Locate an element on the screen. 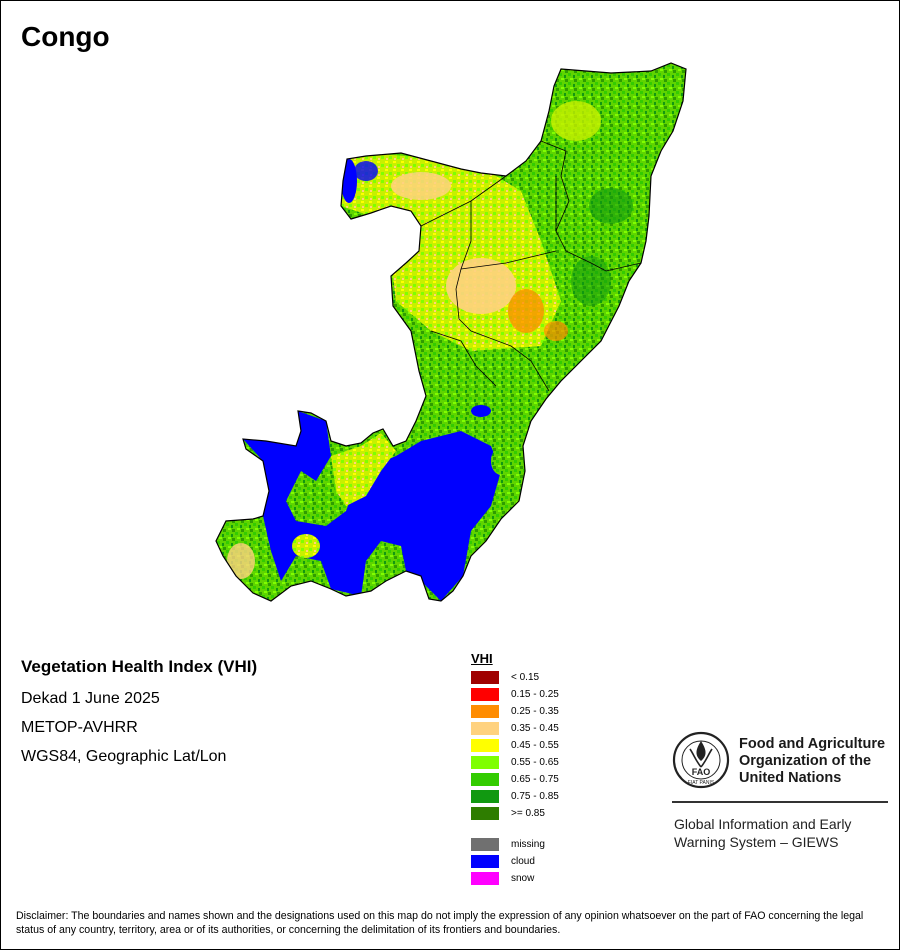 This screenshot has height=950, width=900. legend-item: 0.75 - 0.85 is located at coordinates (515, 796).